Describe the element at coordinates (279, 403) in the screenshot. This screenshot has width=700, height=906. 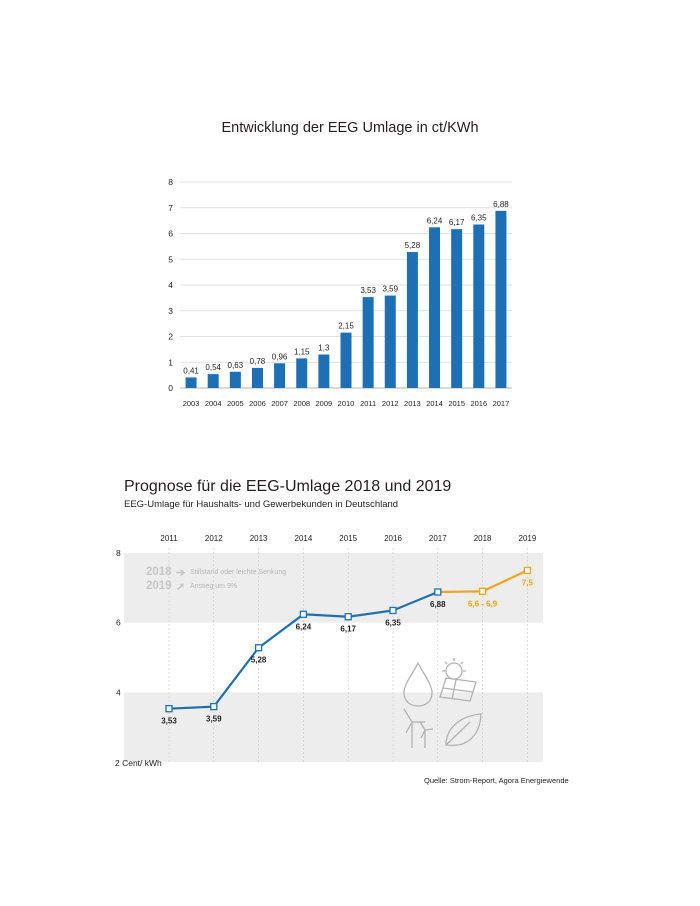
I see `x-tick-label: 2007` at that location.